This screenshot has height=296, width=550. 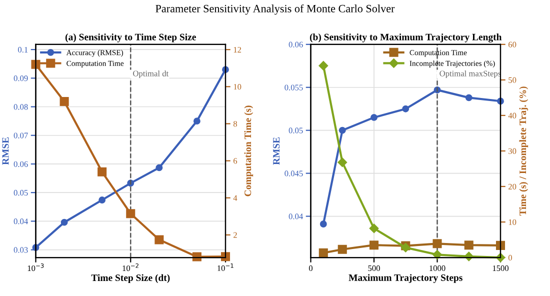 What do you see at coordinates (310, 268) in the screenshot?
I see `x-tick-label: 0` at bounding box center [310, 268].